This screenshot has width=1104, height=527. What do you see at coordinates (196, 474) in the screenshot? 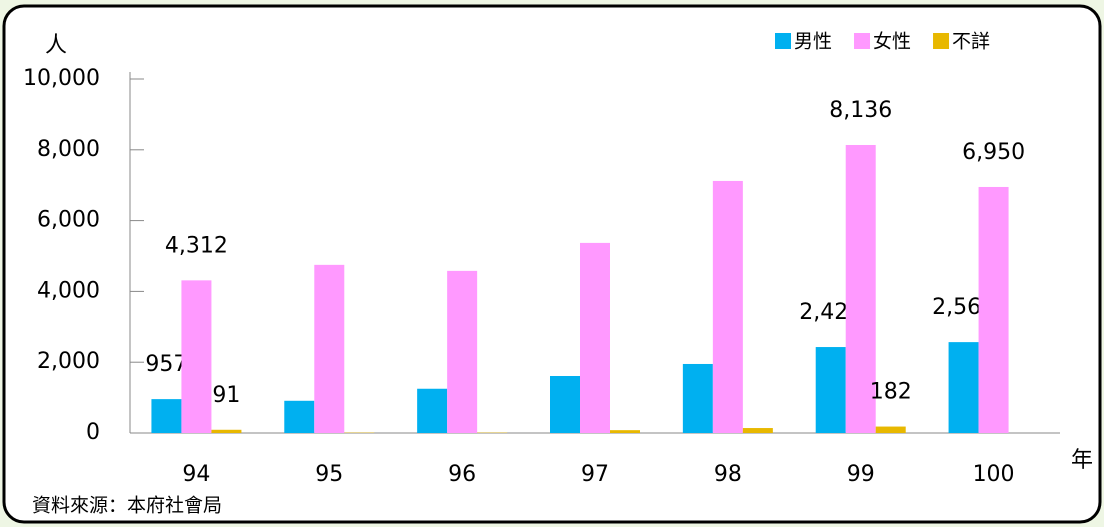
I see `x-tick-label: 94` at bounding box center [196, 474].